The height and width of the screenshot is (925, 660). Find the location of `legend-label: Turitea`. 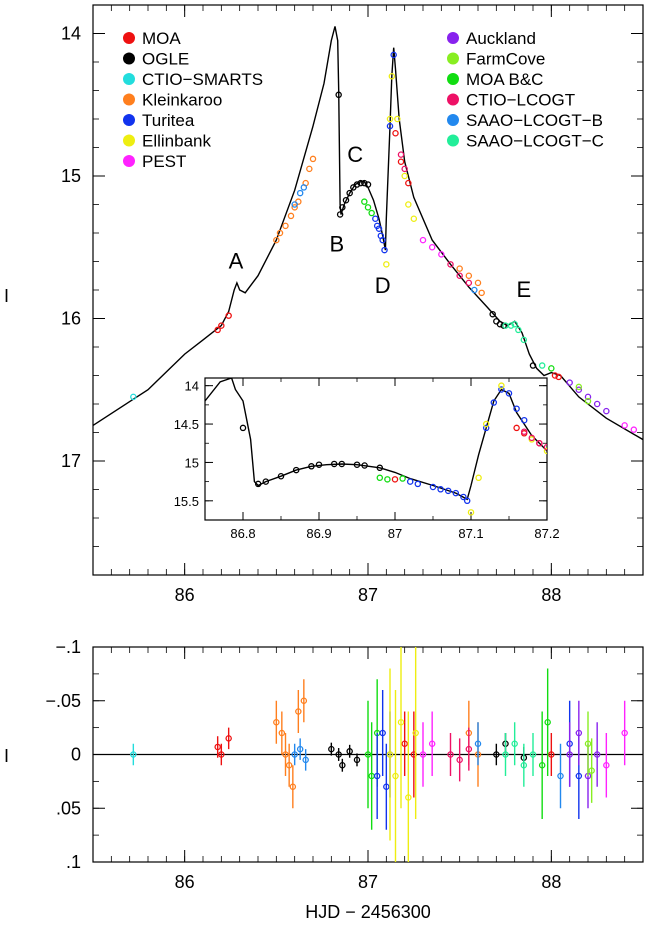

legend-label: Turitea is located at coordinates (168, 120).